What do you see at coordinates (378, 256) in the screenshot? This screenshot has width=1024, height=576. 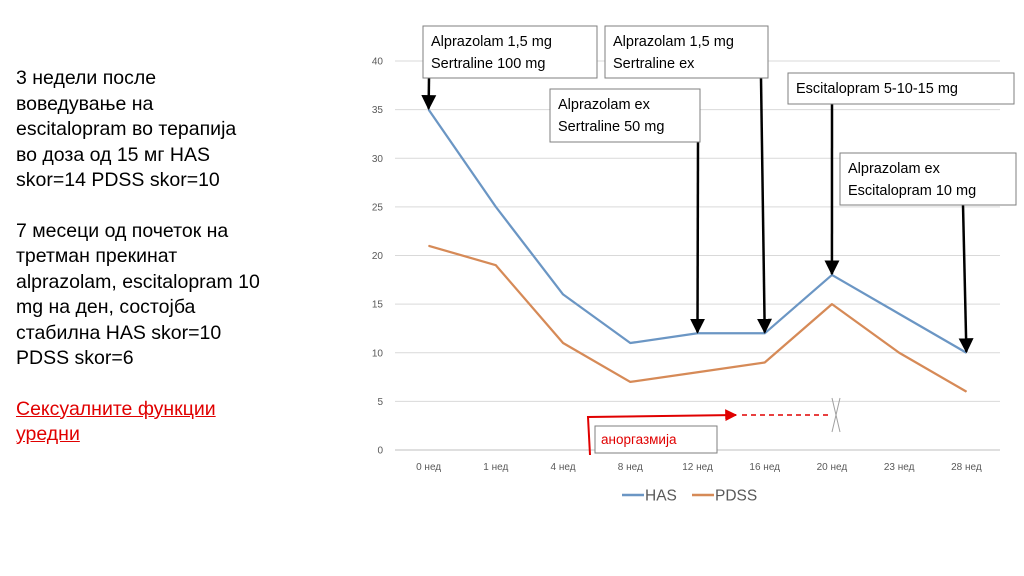 I see `y-tick-label: 20` at bounding box center [378, 256].